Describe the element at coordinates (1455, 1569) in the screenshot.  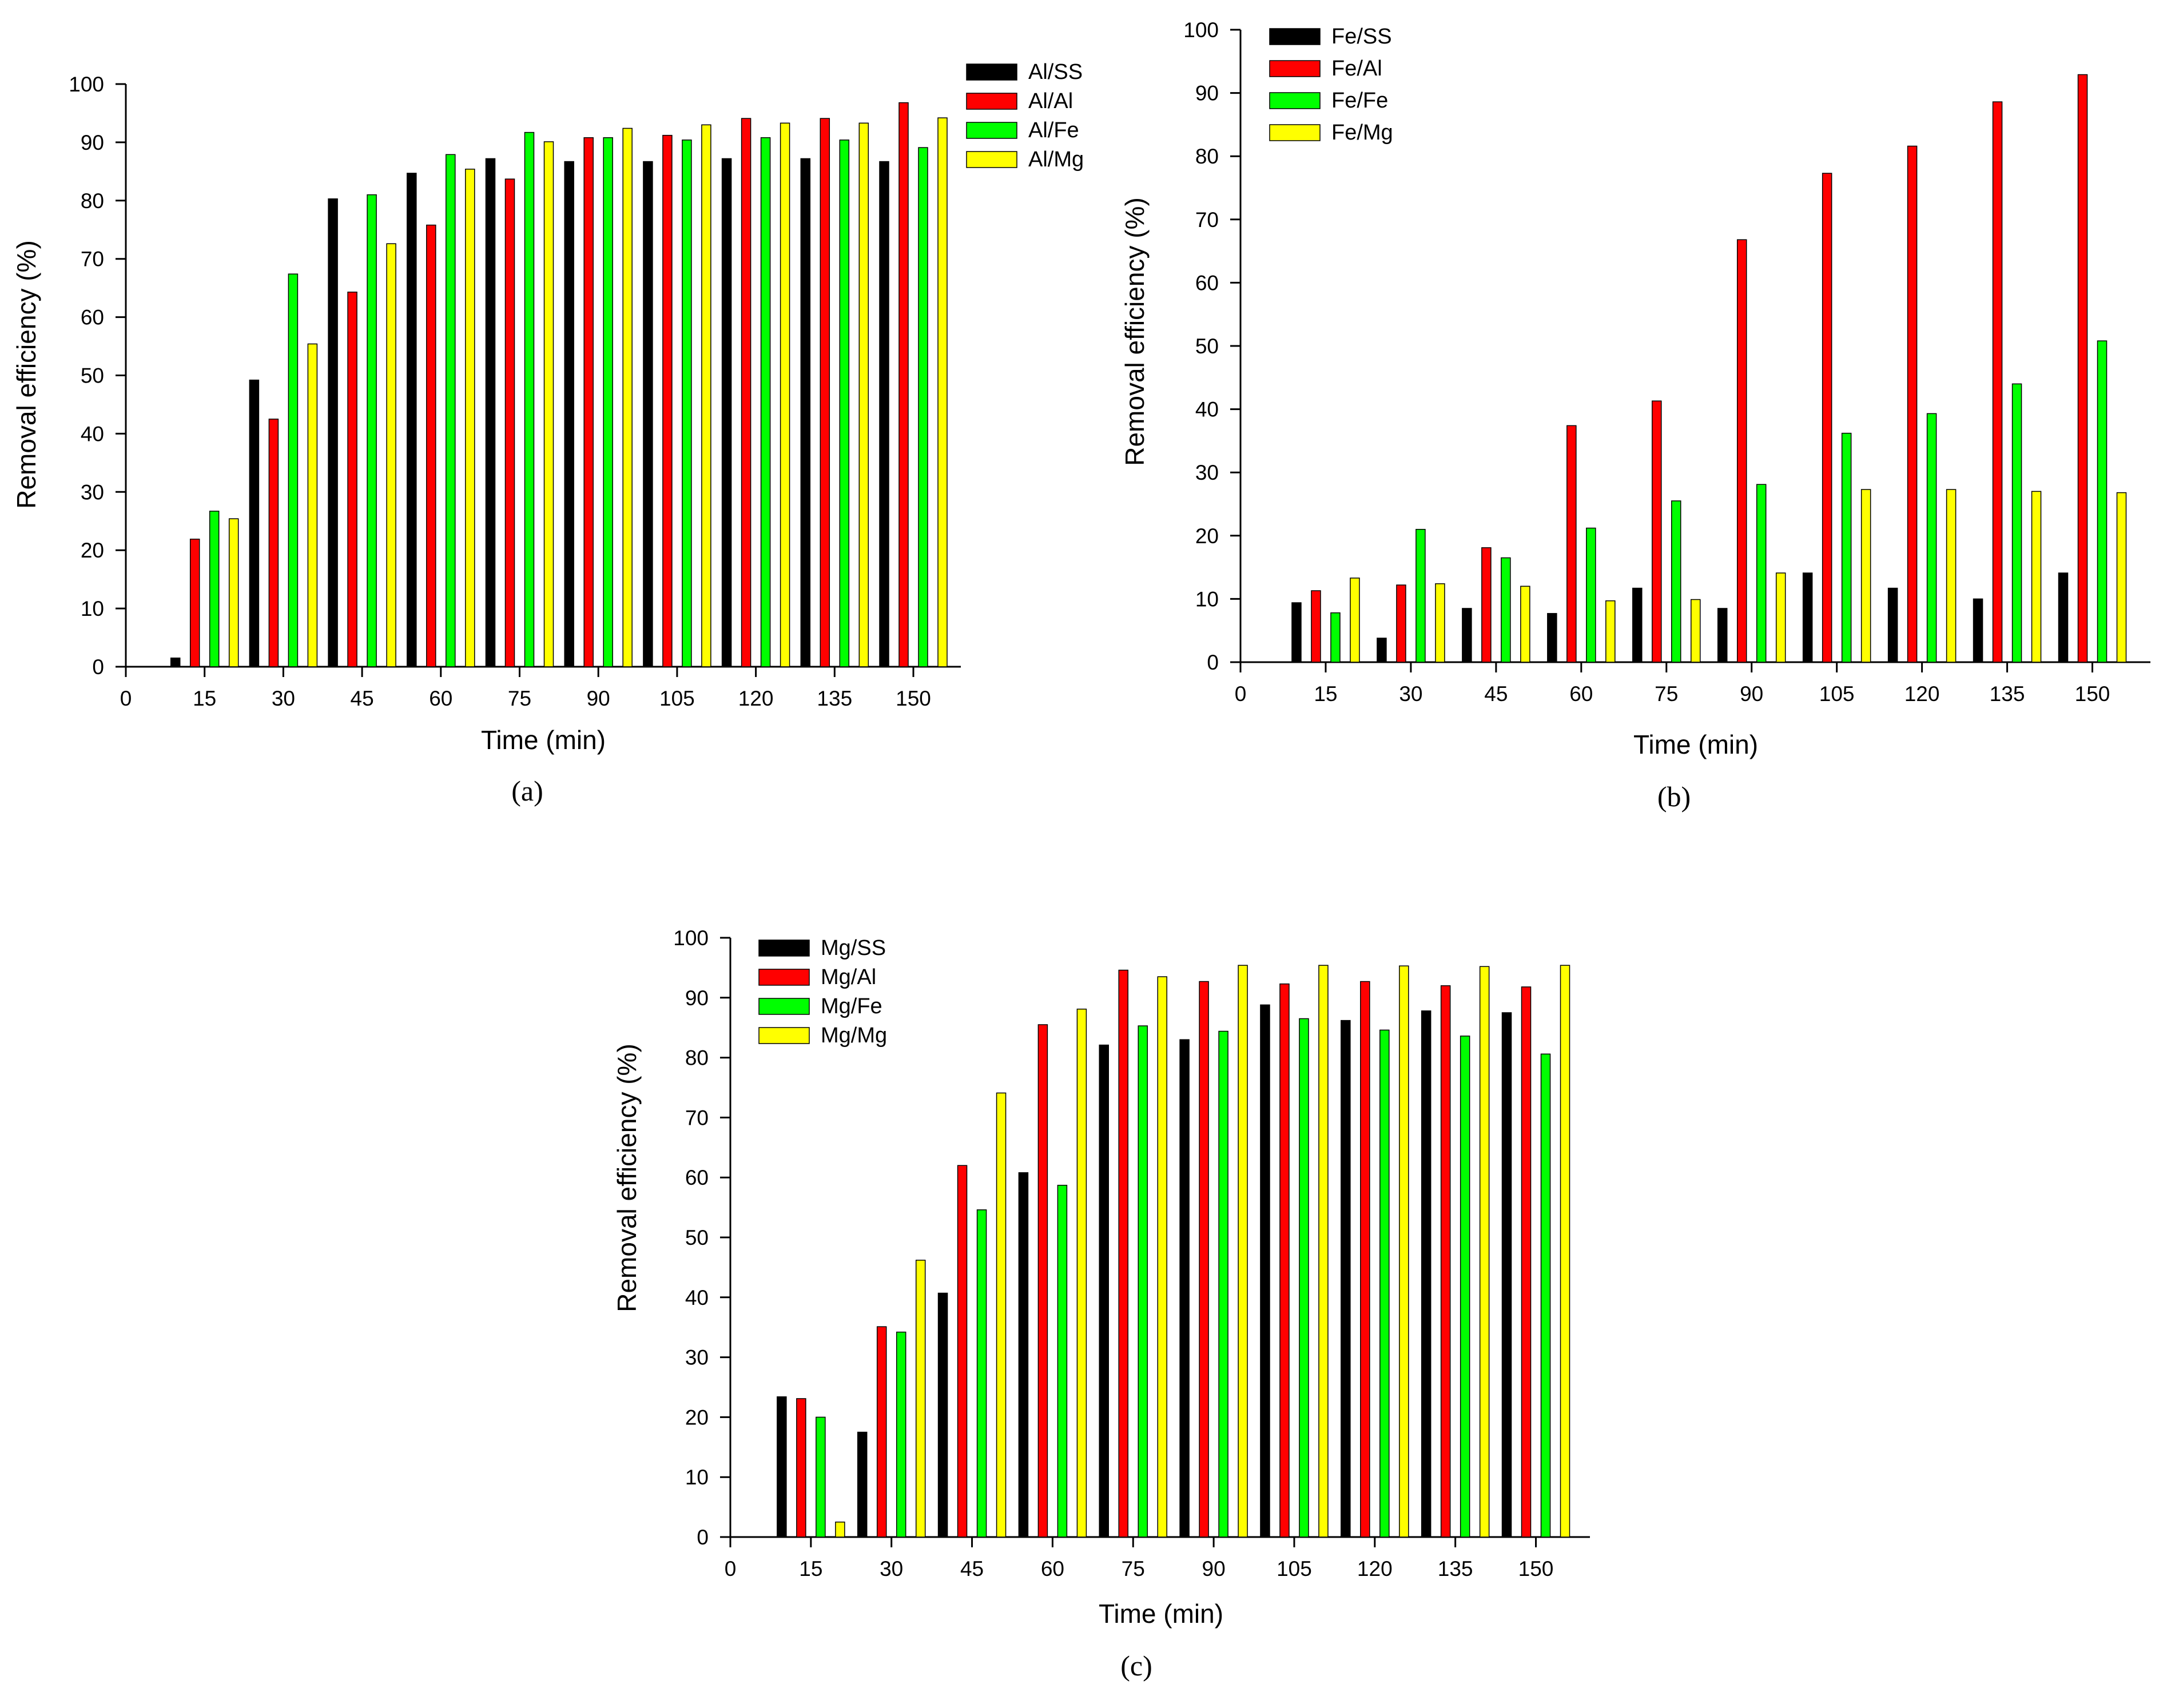
I see `x-tick-label: 135` at that location.